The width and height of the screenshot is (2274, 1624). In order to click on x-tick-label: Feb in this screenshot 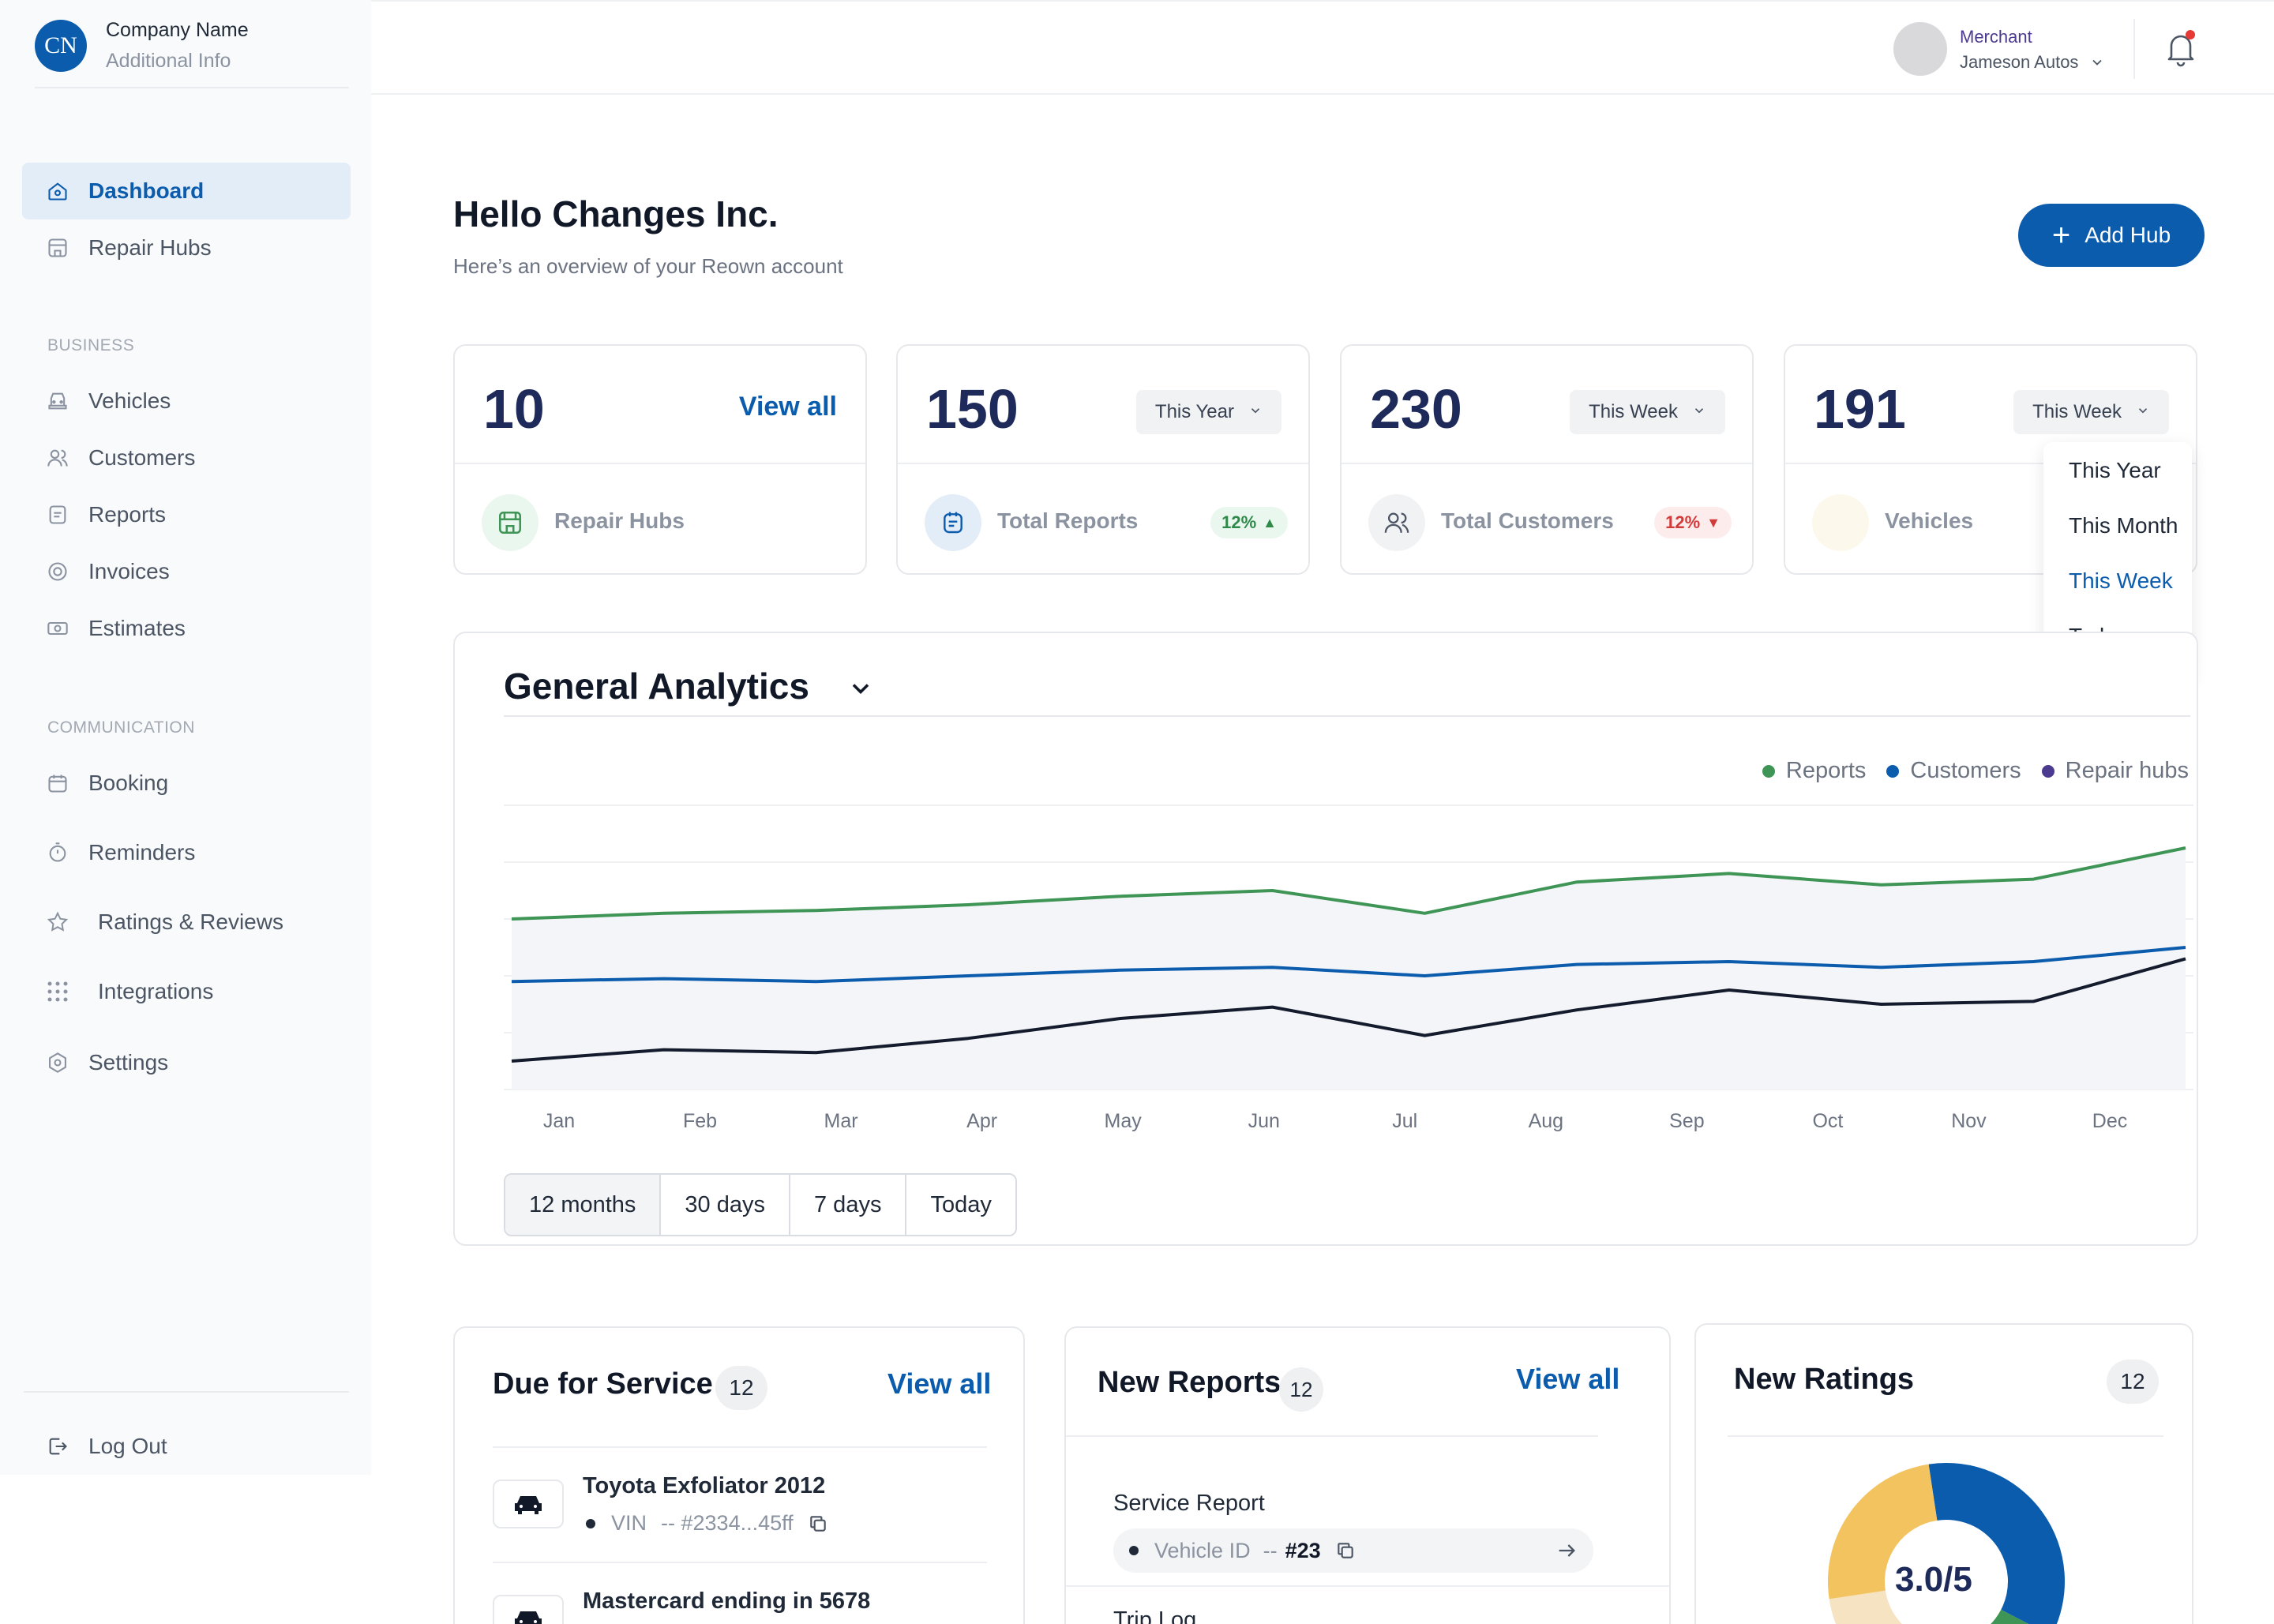, I will do `click(700, 1121)`.